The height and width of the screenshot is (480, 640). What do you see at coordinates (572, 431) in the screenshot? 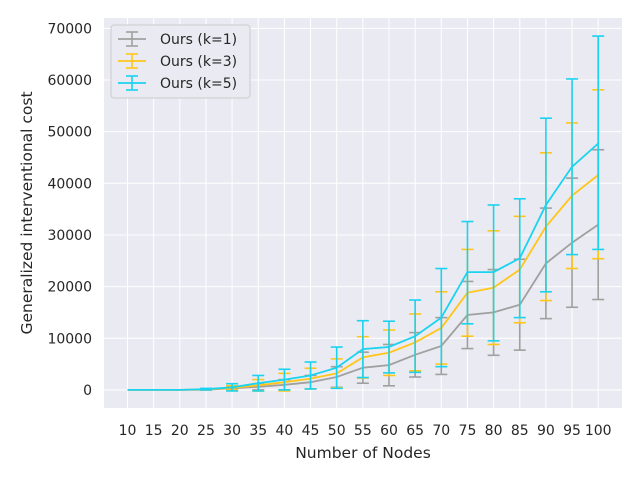
I see `x-tick-label: 95` at bounding box center [572, 431].